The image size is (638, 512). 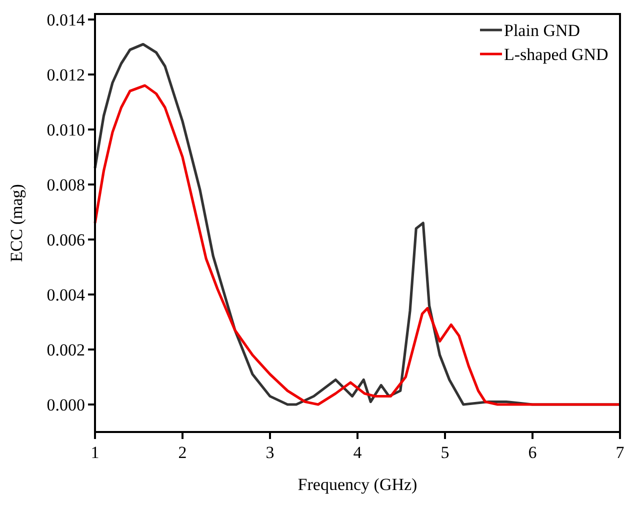 What do you see at coordinates (358, 484) in the screenshot?
I see `x-axis-title: Frequency (GHz)` at bounding box center [358, 484].